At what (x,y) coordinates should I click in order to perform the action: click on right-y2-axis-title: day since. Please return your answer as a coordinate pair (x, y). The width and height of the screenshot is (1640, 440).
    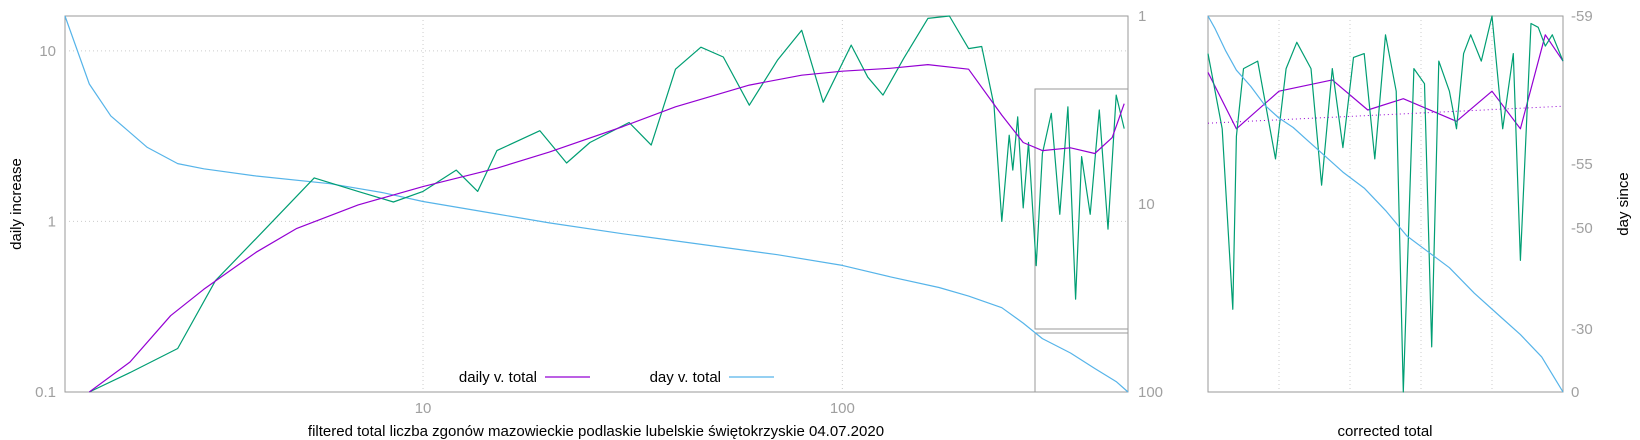
    Looking at the image, I should click on (1623, 203).